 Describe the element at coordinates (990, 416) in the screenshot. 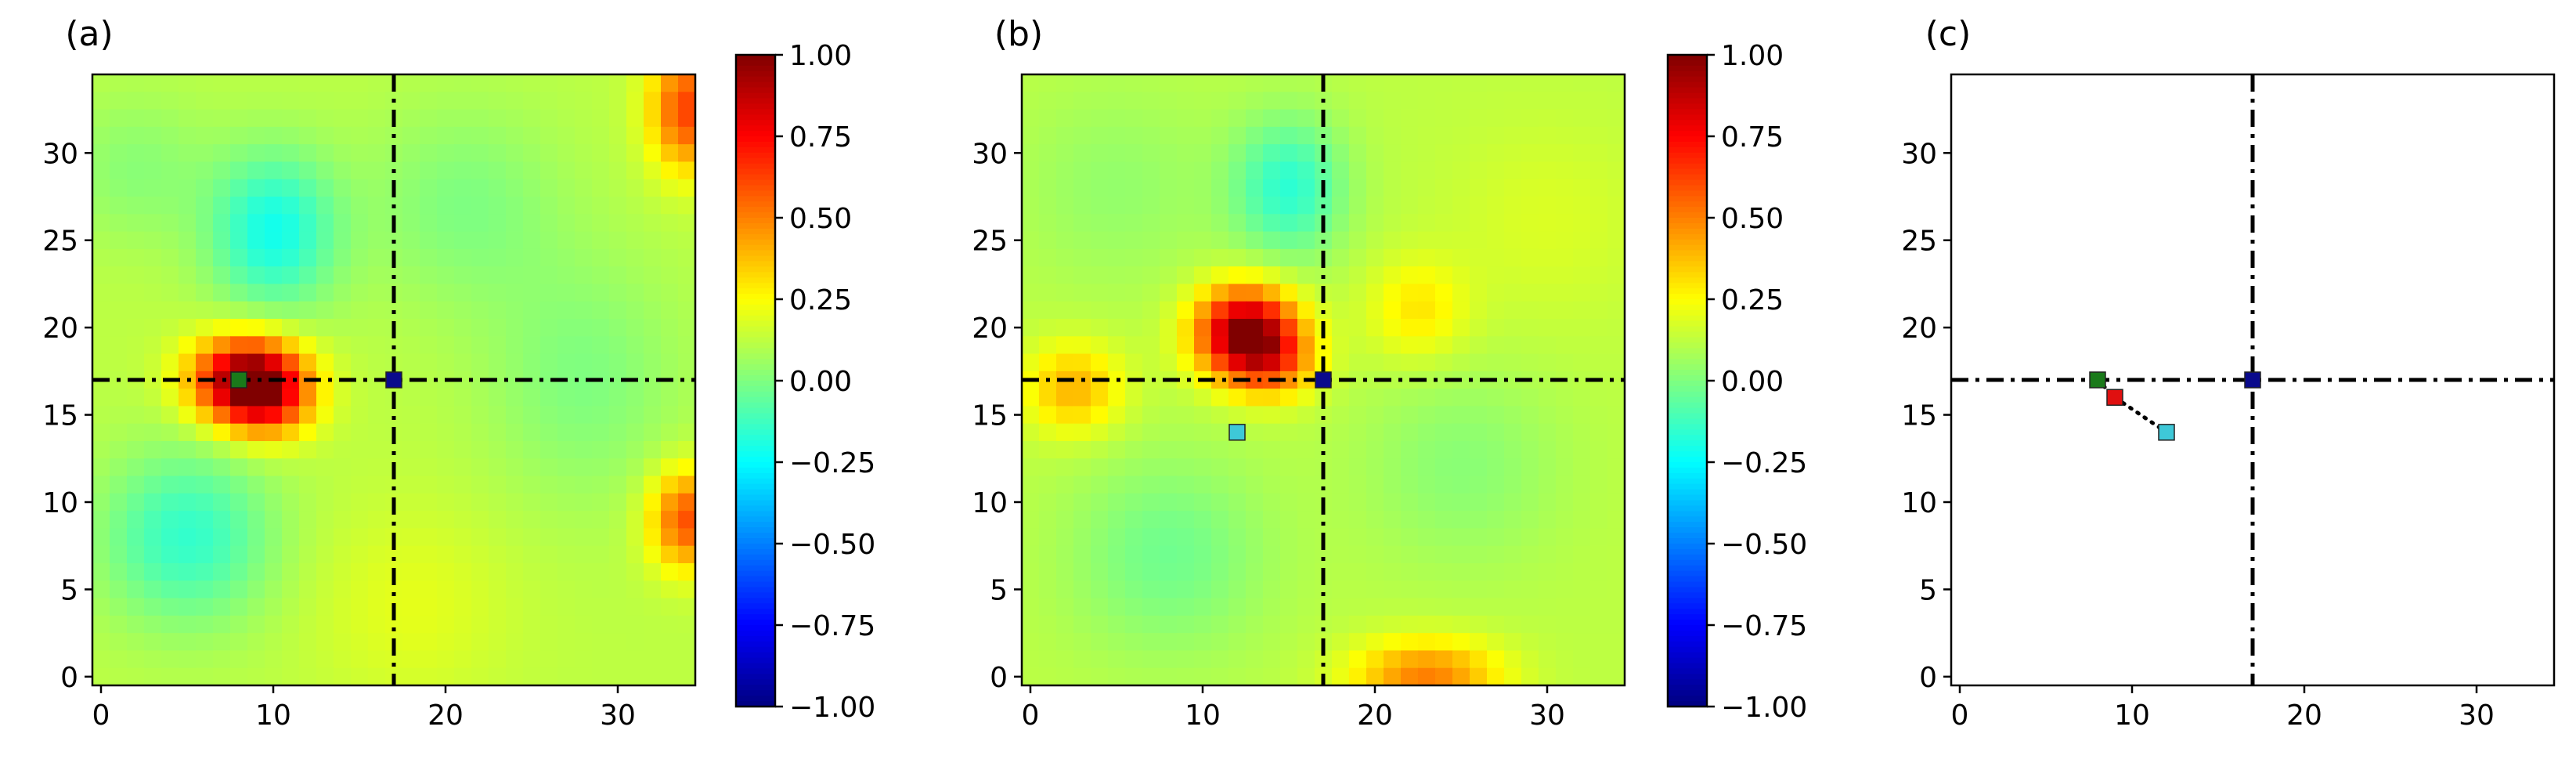

I see `y-tick-label: 15` at that location.